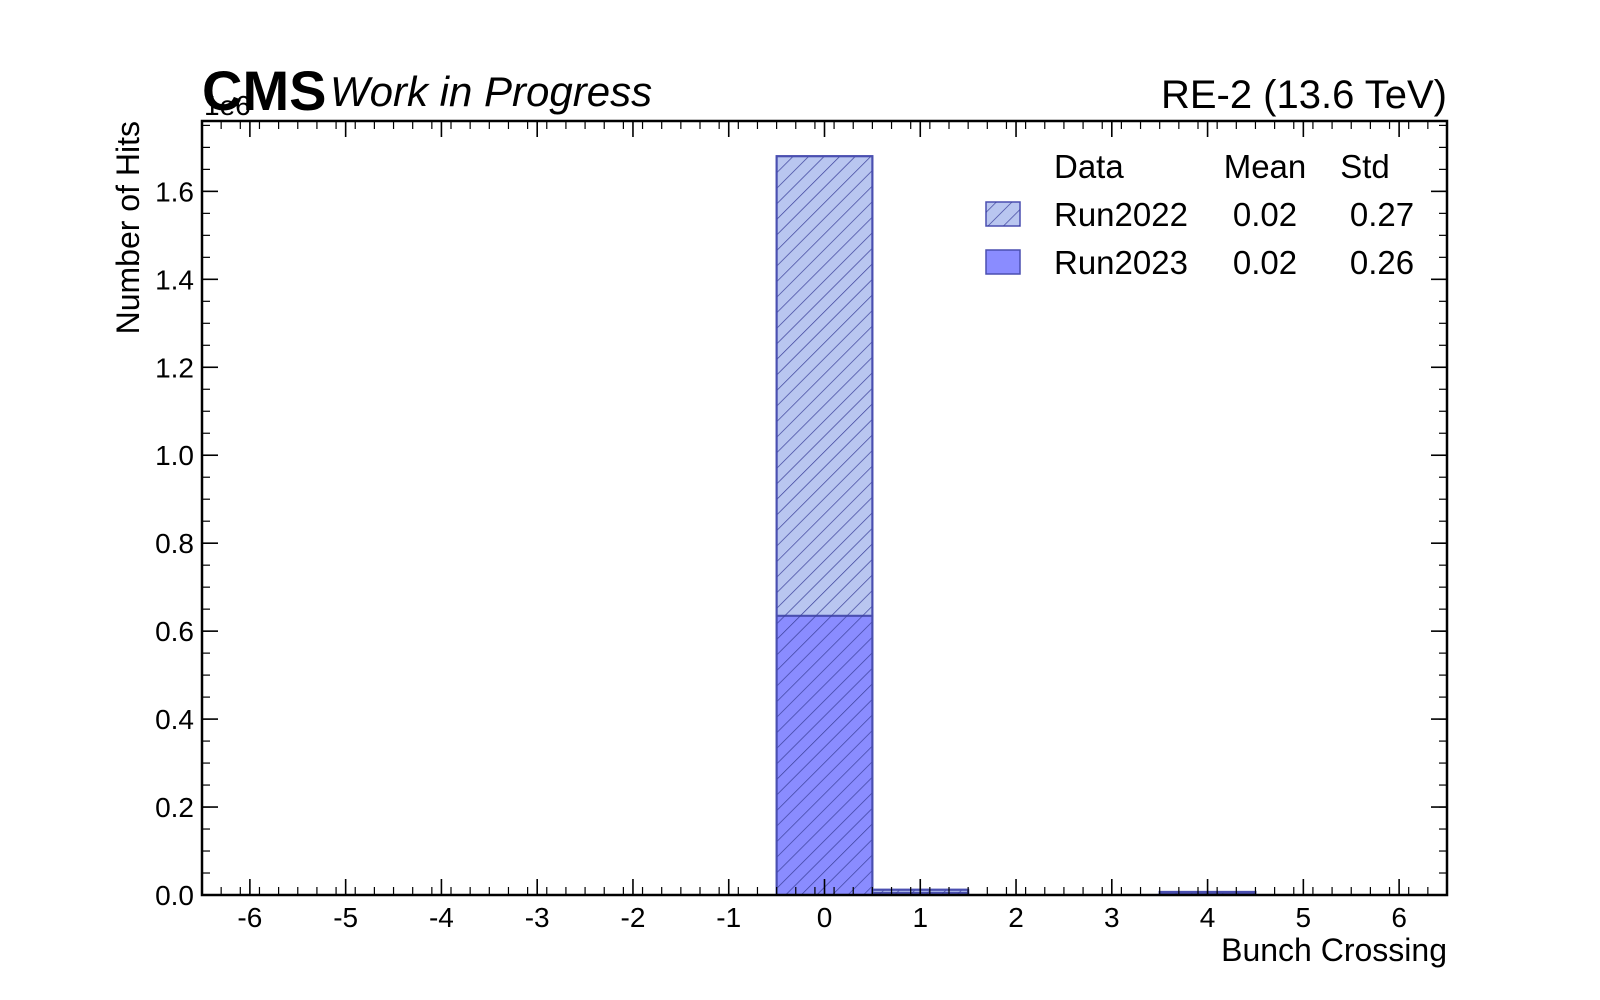 The height and width of the screenshot is (1000, 1600). Describe the element at coordinates (345, 917) in the screenshot. I see `x-tick-label: -5` at that location.